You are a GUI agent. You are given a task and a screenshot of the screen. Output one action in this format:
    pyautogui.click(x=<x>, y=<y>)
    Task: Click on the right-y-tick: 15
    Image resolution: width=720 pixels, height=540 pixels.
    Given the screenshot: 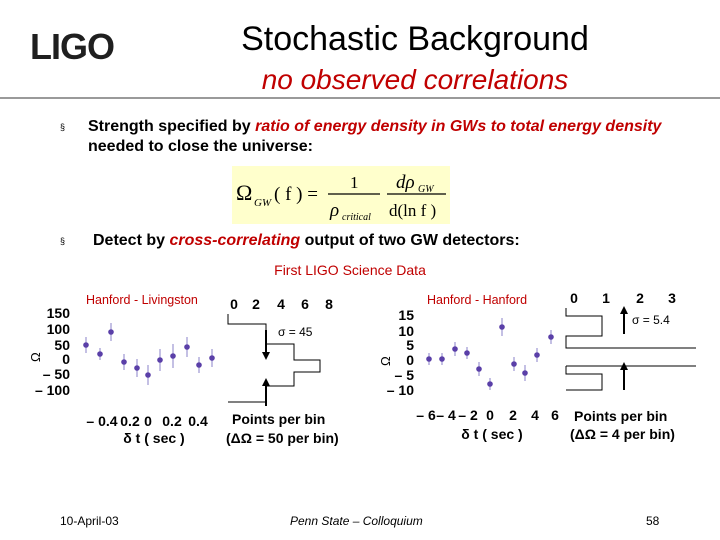 What is the action you would take?
    pyautogui.click(x=406, y=315)
    